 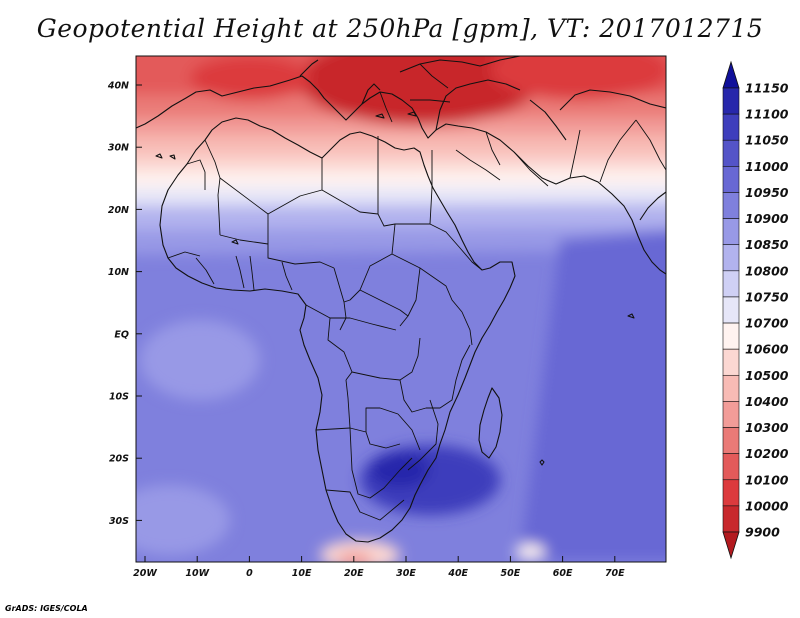 What do you see at coordinates (563, 573) in the screenshot?
I see `x-tick-label: 60E` at bounding box center [563, 573].